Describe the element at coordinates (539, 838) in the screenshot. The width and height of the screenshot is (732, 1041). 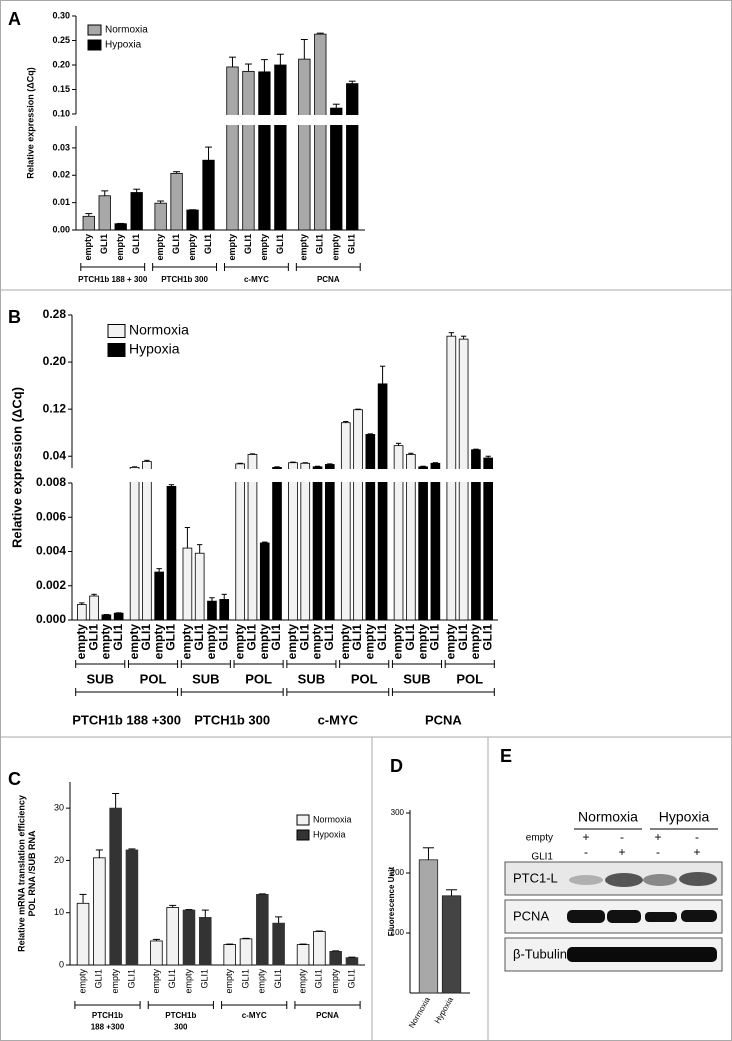
I see `row-label: empty` at that location.